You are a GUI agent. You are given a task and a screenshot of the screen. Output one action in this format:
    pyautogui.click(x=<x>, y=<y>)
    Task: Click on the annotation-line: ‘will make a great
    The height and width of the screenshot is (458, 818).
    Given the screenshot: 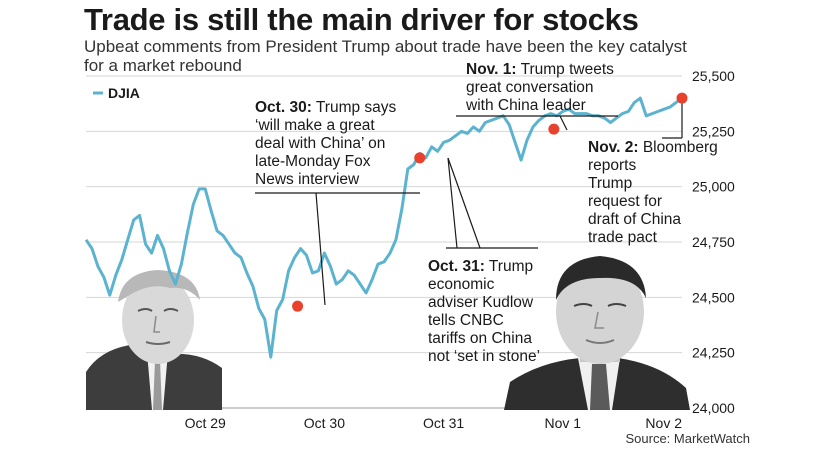 What is the action you would take?
    pyautogui.click(x=315, y=125)
    